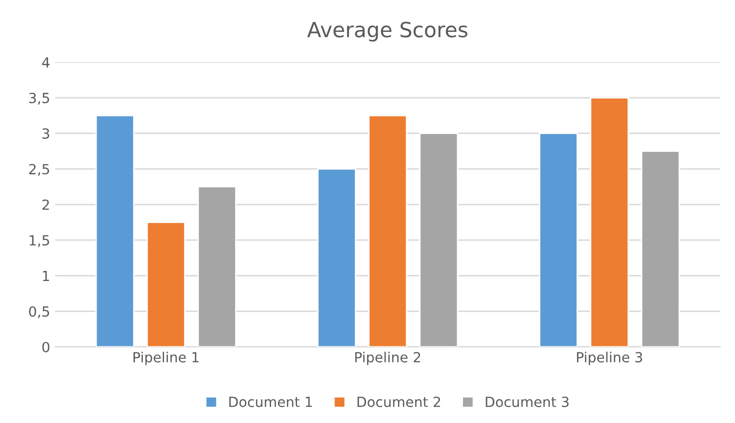 This screenshot has height=423, width=735. Describe the element at coordinates (166, 359) in the screenshot. I see `x-tick-label: Pipeline 1` at that location.